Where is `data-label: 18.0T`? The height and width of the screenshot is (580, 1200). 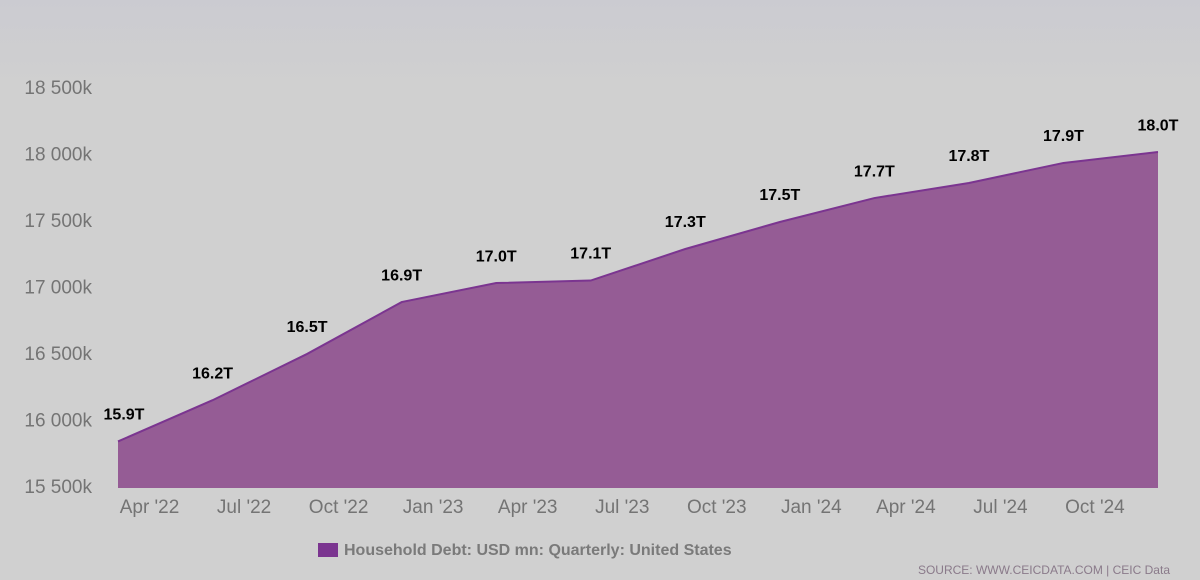
data-label: 18.0T is located at coordinates (1158, 125).